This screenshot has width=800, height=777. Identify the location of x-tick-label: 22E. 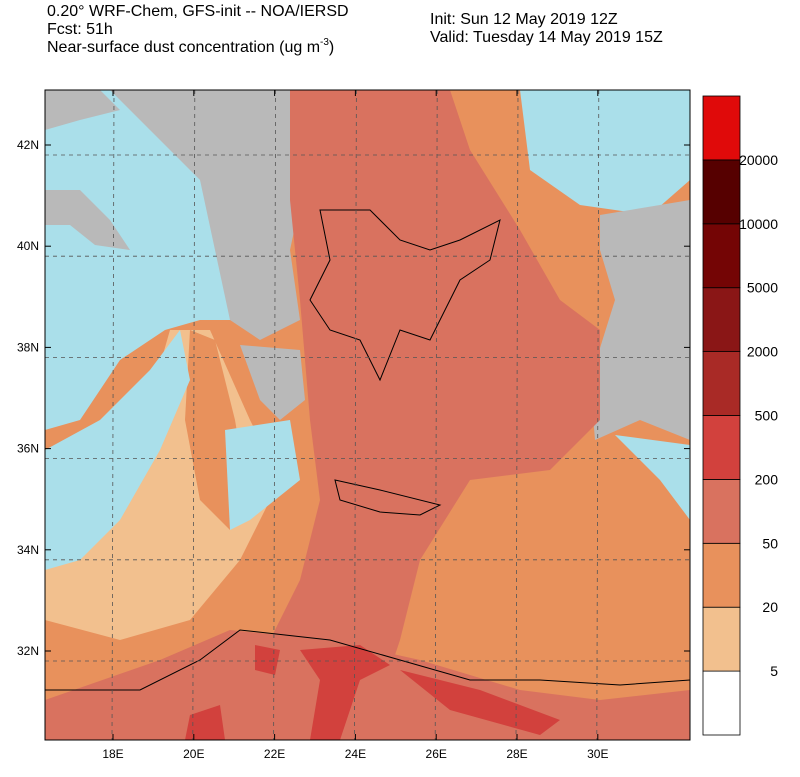
(274, 754).